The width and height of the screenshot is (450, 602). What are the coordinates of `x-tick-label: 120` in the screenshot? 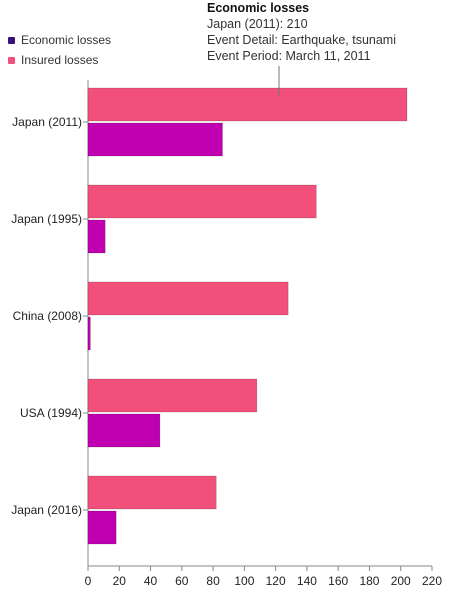 It's located at (276, 581).